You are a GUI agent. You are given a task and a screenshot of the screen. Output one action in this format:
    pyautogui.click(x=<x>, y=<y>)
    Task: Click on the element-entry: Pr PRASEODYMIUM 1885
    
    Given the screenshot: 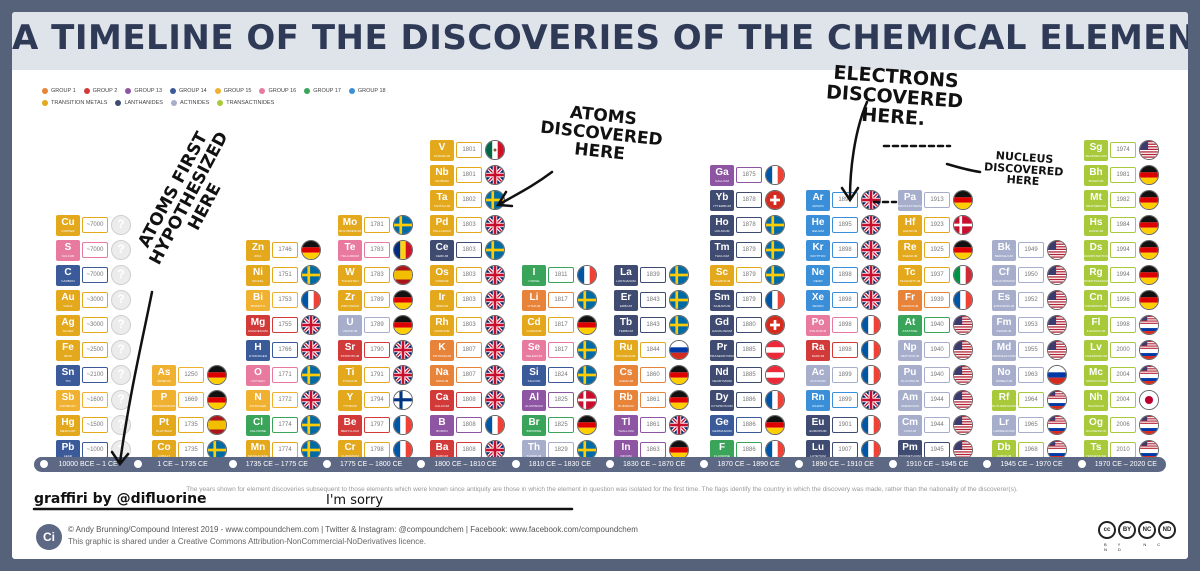 What is the action you would take?
    pyautogui.click(x=747, y=350)
    